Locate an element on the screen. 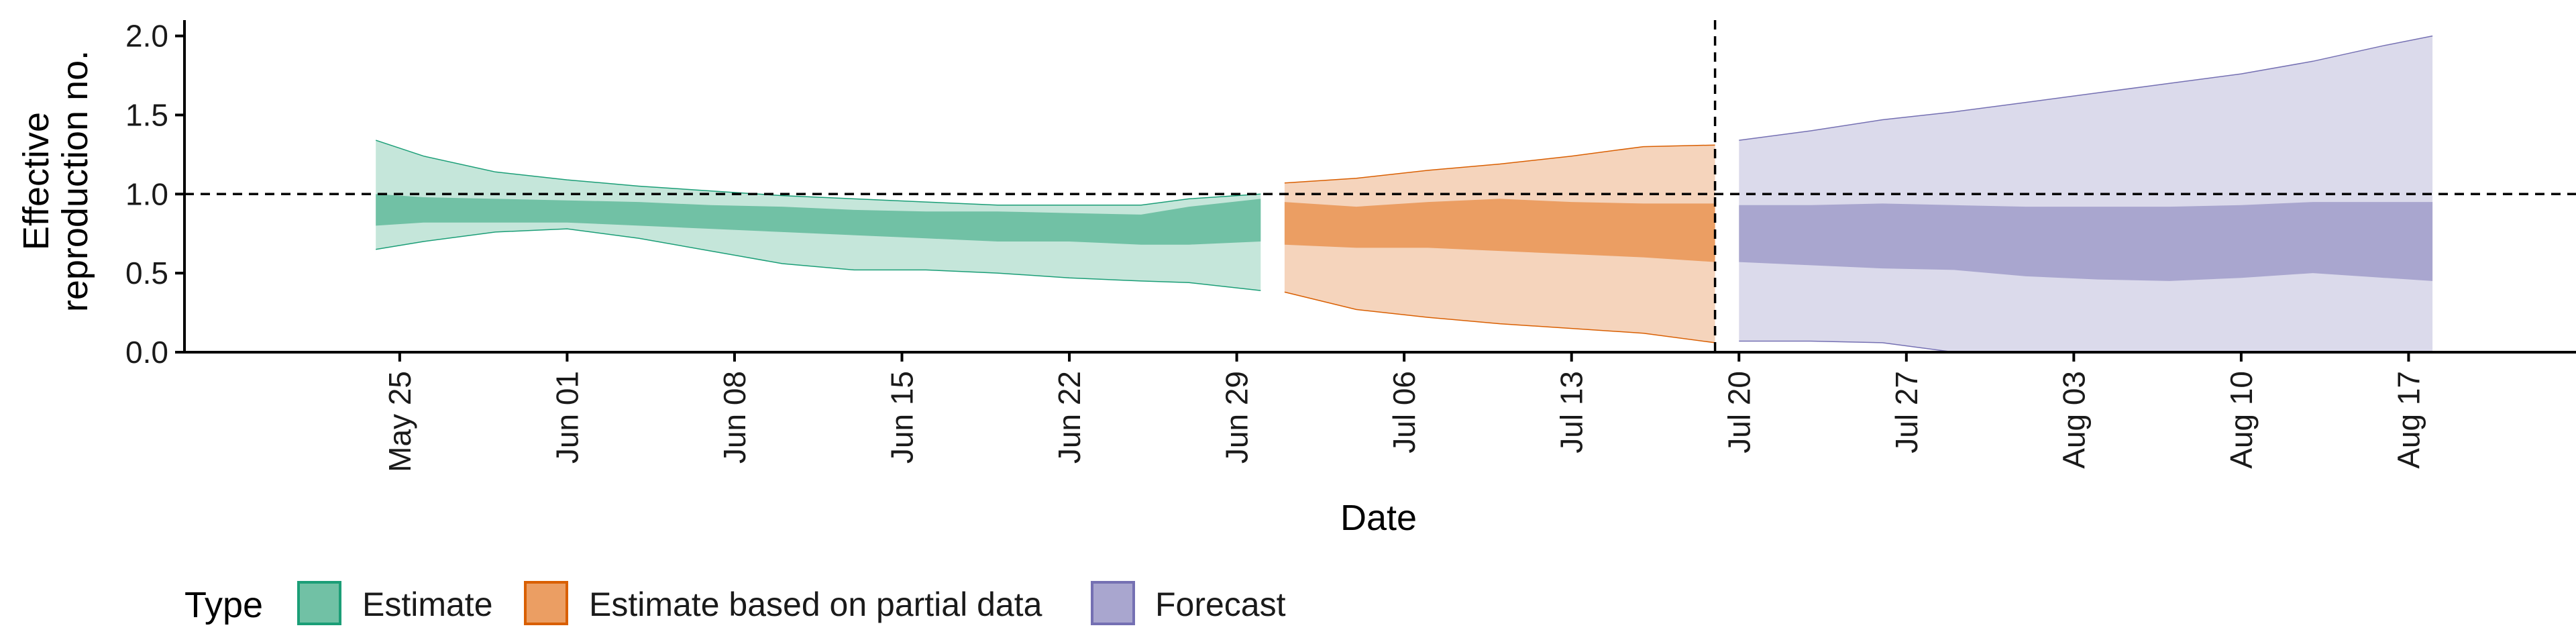 Image resolution: width=2576 pixels, height=644 pixels. y-tick-label: 2.0 is located at coordinates (146, 36).